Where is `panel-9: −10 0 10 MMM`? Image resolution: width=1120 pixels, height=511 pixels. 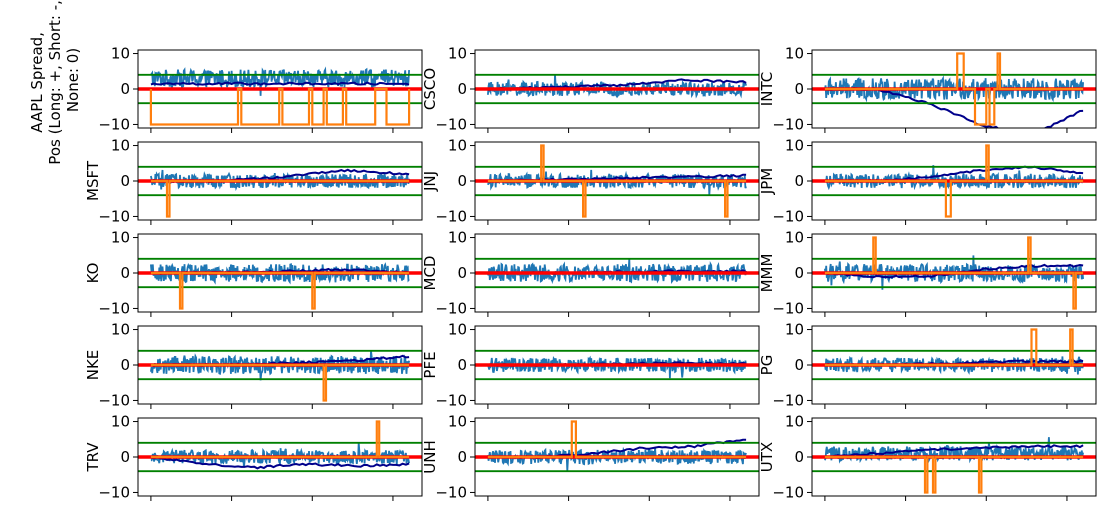 panel-9: −10 0 10 MMM is located at coordinates (927, 273).